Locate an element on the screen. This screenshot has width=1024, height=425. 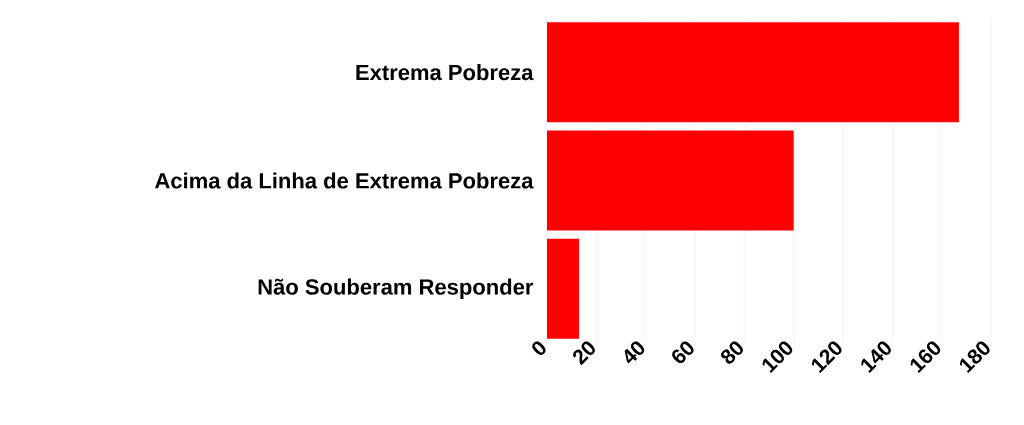
x-tick-label: 180 is located at coordinates (974, 357).